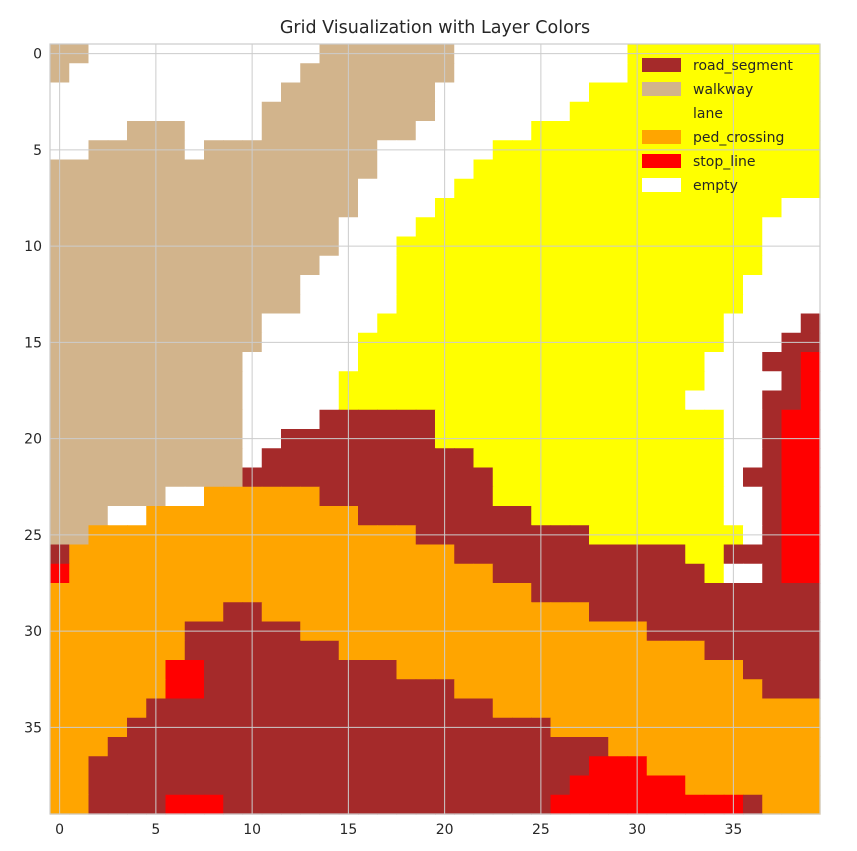  I want to click on x-axis-ticks: 0 5 10 15 20 25 30 35, so click(398, 830).